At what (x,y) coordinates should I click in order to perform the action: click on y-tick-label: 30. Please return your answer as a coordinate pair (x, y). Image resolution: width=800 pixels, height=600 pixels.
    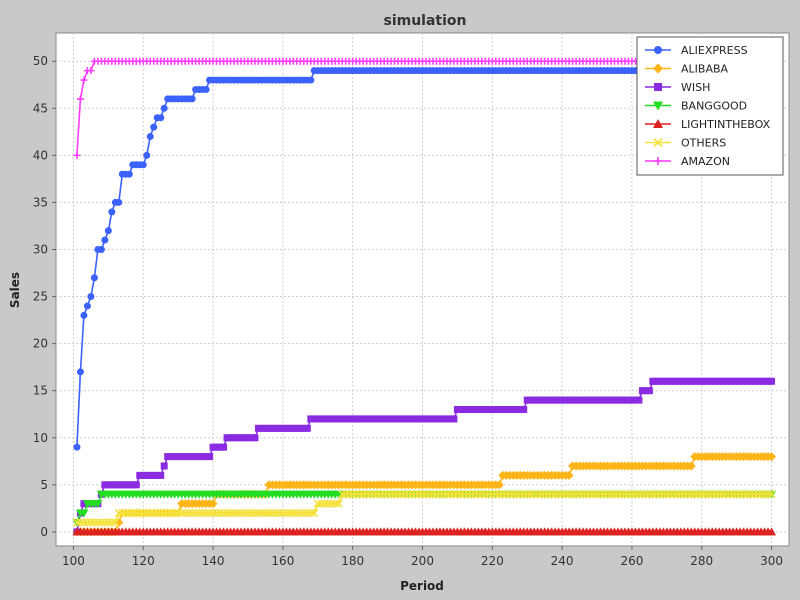
    Looking at the image, I should click on (40, 249).